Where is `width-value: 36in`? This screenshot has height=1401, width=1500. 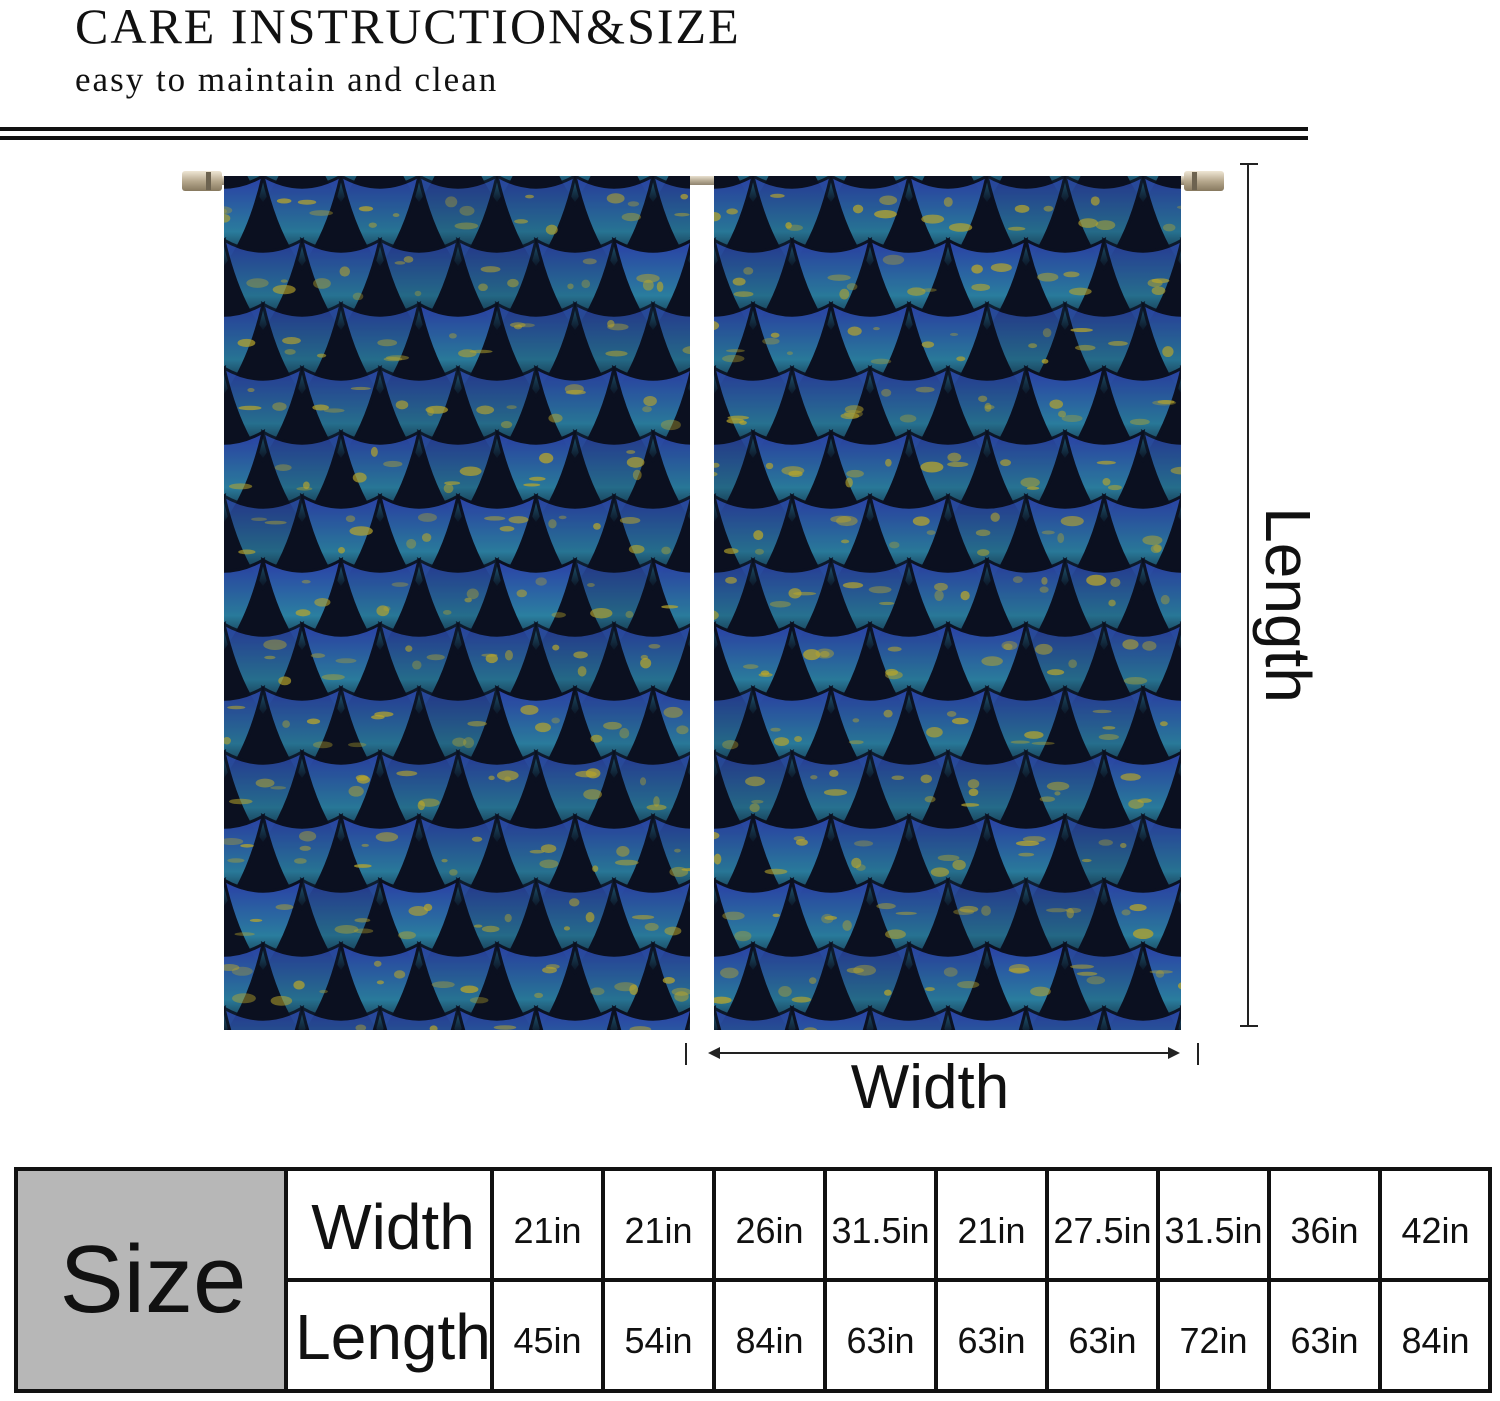 width-value: 36in is located at coordinates (1324, 1230).